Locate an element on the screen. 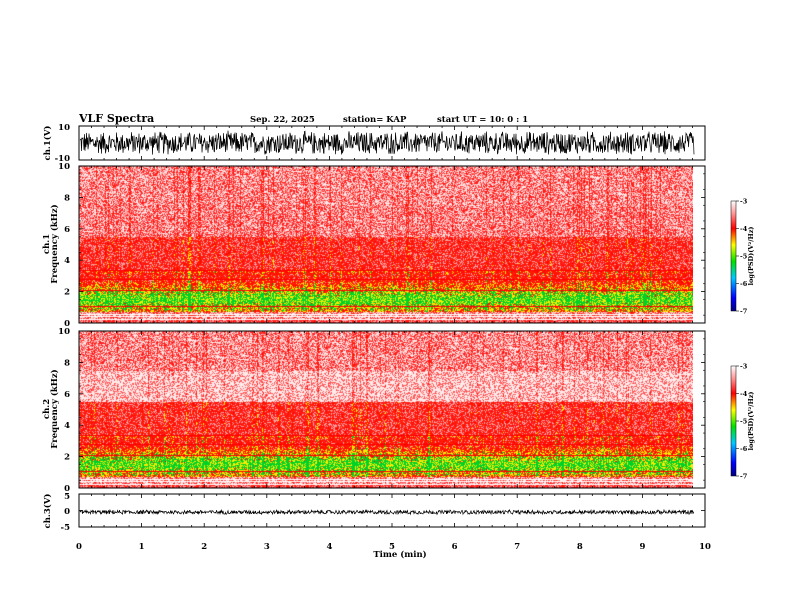 This screenshot has height=612, width=792. ch2-colorbar is located at coordinates (733, 421).